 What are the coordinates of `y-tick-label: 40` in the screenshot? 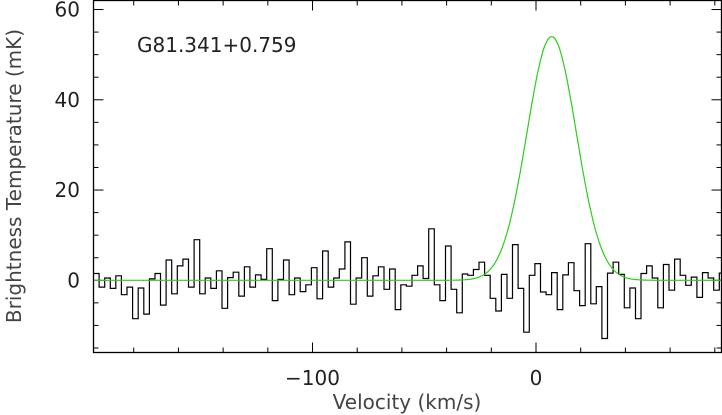 It's located at (67, 100).